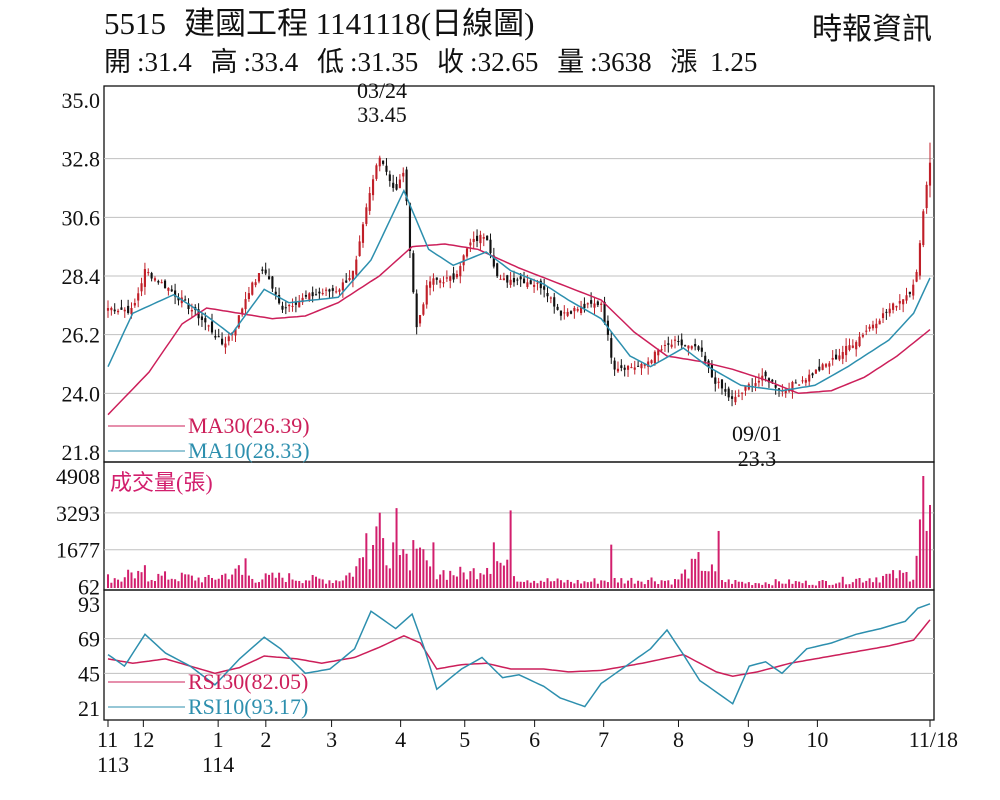 The height and width of the screenshot is (800, 1000). What do you see at coordinates (135, 23) in the screenshot?
I see `stock-code: 5515` at bounding box center [135, 23].